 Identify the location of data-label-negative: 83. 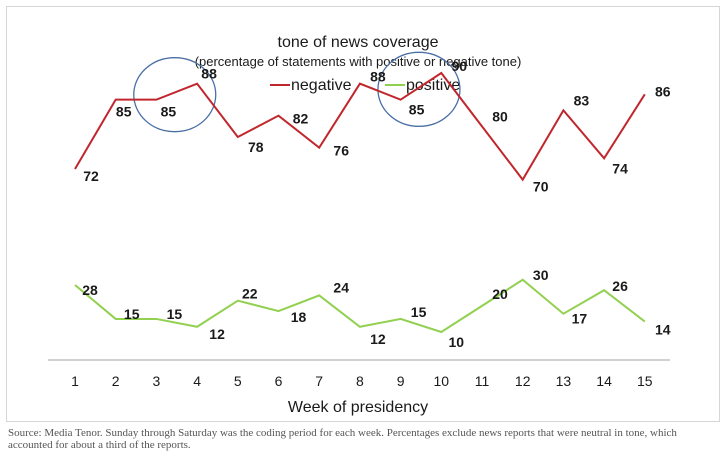
(582, 100).